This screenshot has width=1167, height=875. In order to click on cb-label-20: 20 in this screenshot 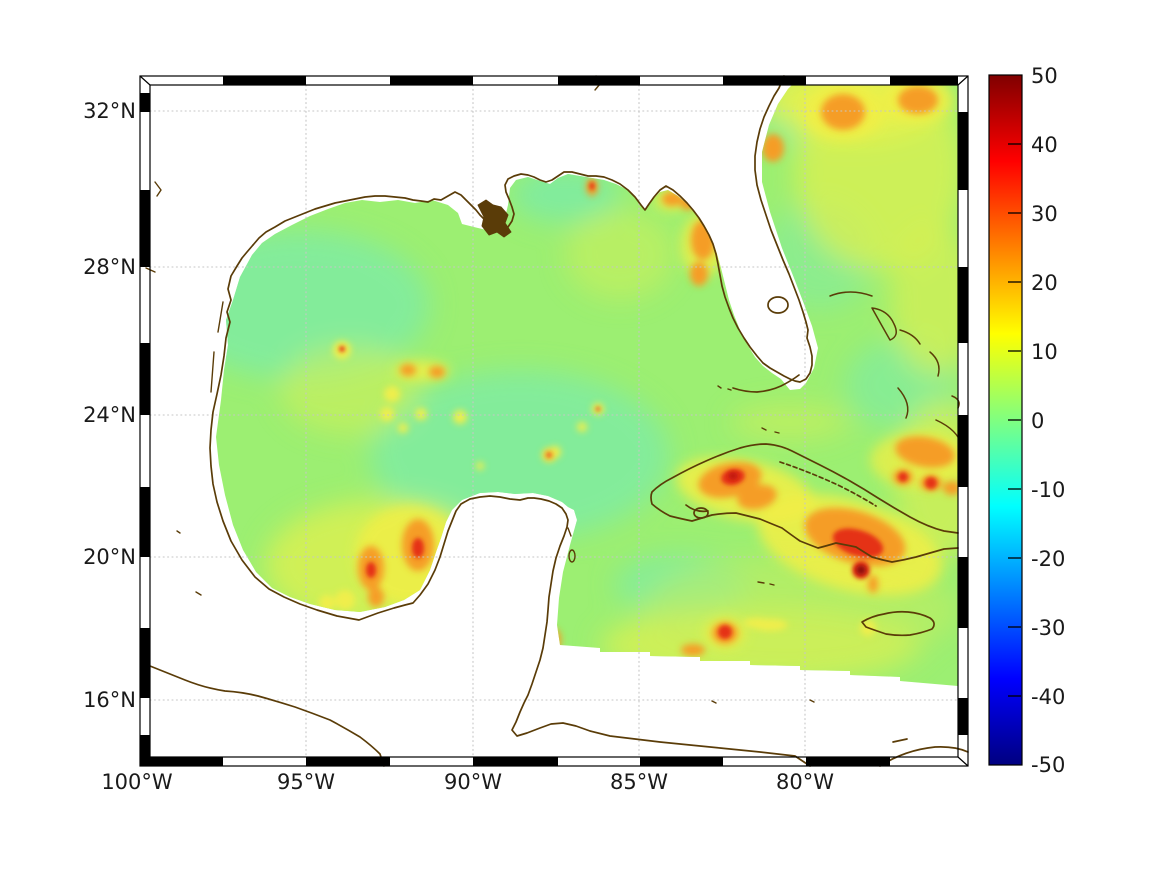, I will do `click(1044, 283)`.